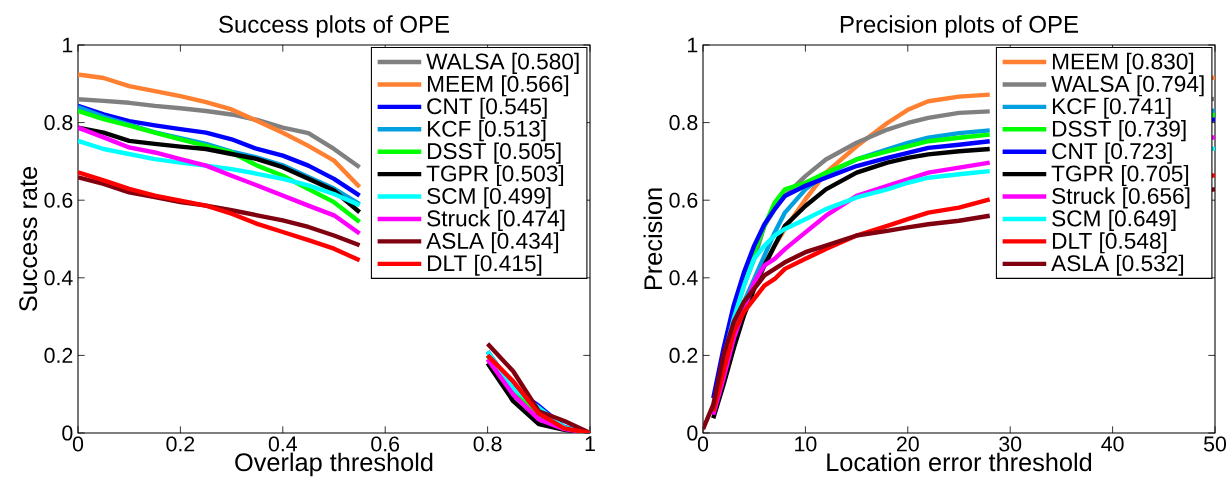  I want to click on legend-label: SCM [0.499], so click(489, 198).